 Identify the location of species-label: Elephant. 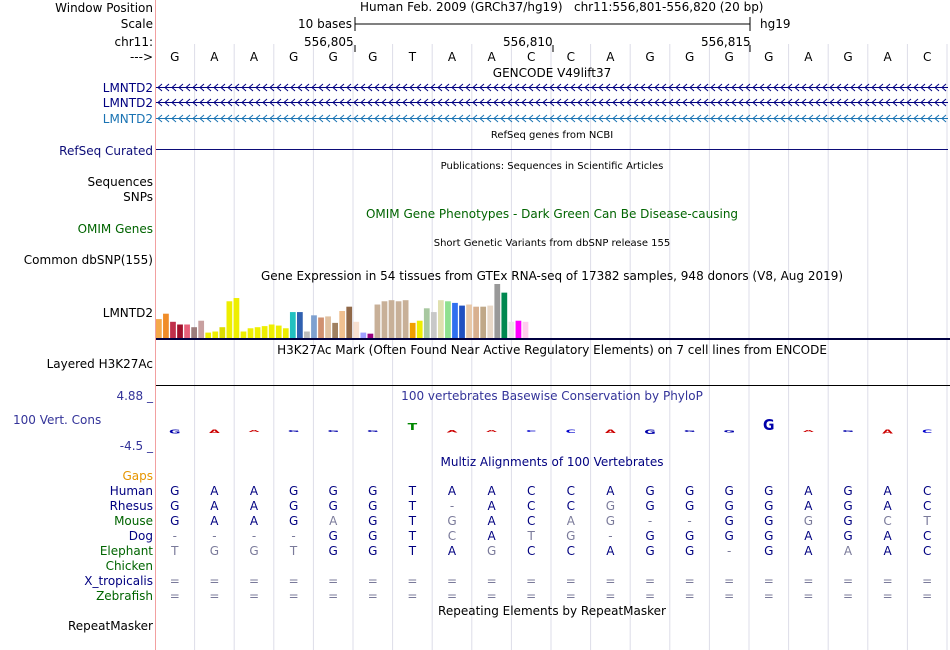
(126, 551).